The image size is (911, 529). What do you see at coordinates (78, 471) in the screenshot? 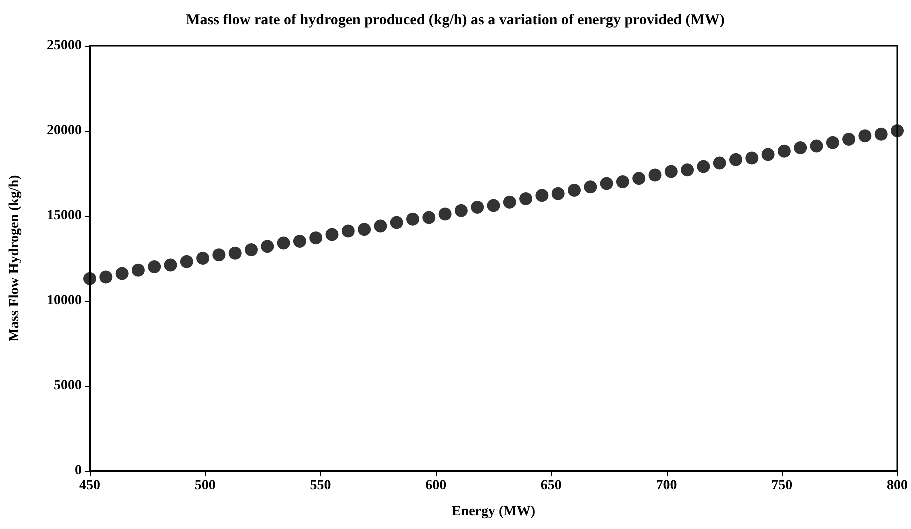
I see `y-tick-label: 0` at bounding box center [78, 471].